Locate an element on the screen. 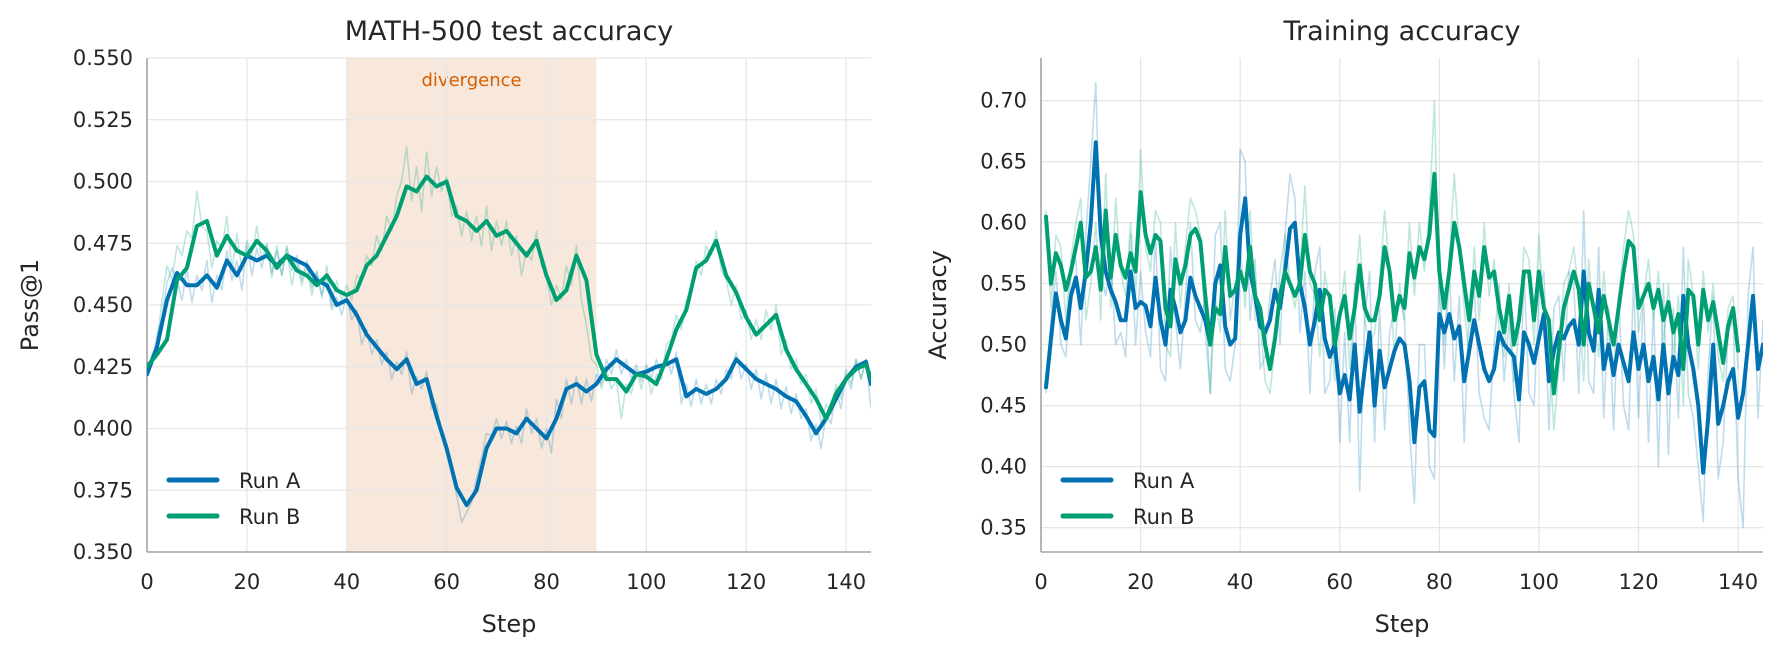  y-tick-label: 0.350 is located at coordinates (103, 552).